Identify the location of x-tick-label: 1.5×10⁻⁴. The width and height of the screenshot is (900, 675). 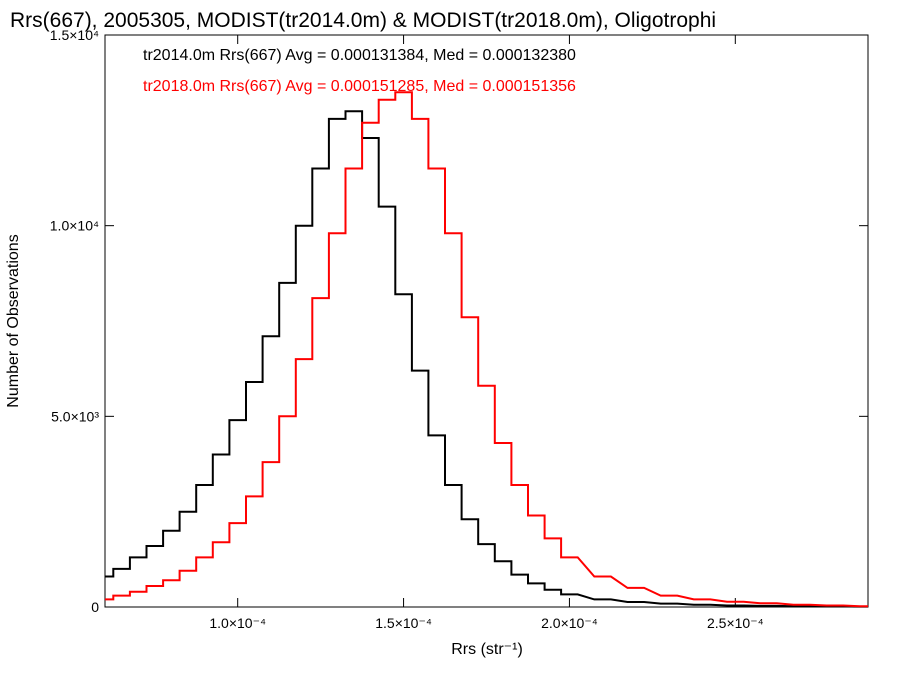
(403, 623).